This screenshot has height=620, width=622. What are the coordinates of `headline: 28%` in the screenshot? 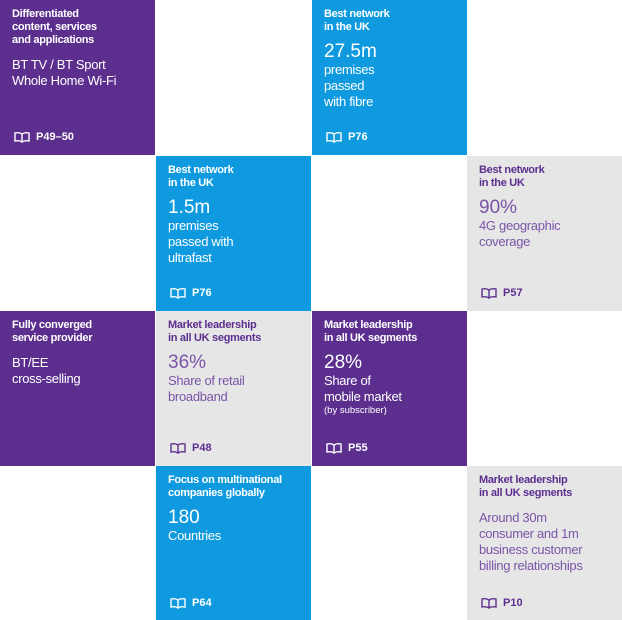 It's located at (343, 362).